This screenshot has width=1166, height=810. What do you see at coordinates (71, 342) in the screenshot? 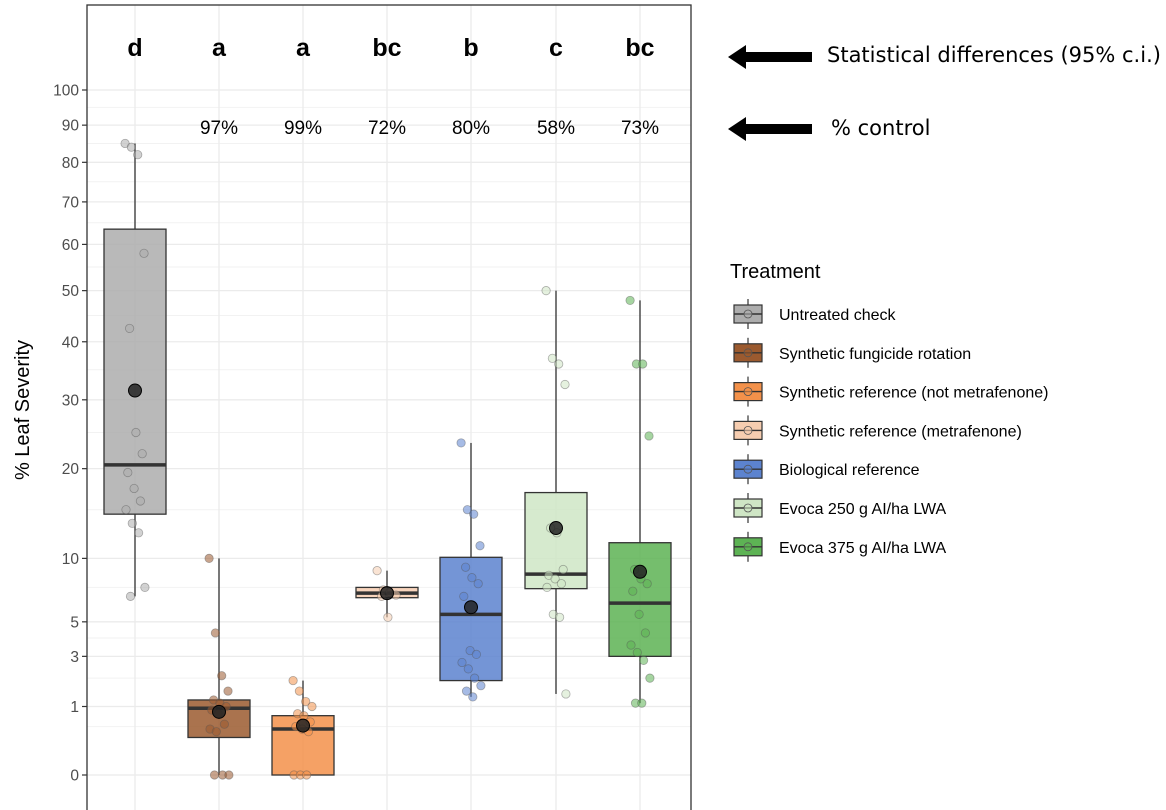
I see `y-tick-label: 40` at bounding box center [71, 342].